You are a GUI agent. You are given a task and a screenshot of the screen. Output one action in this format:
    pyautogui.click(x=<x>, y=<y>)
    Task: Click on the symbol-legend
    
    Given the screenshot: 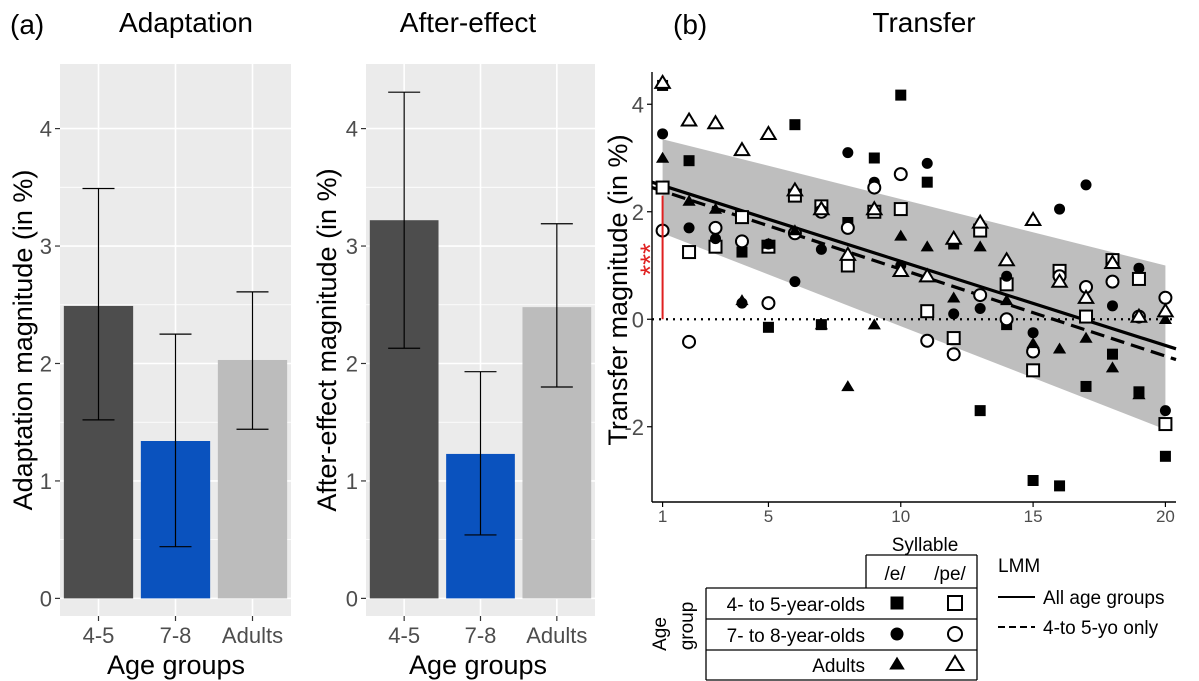 What is the action you would take?
    pyautogui.click(x=841, y=617)
    